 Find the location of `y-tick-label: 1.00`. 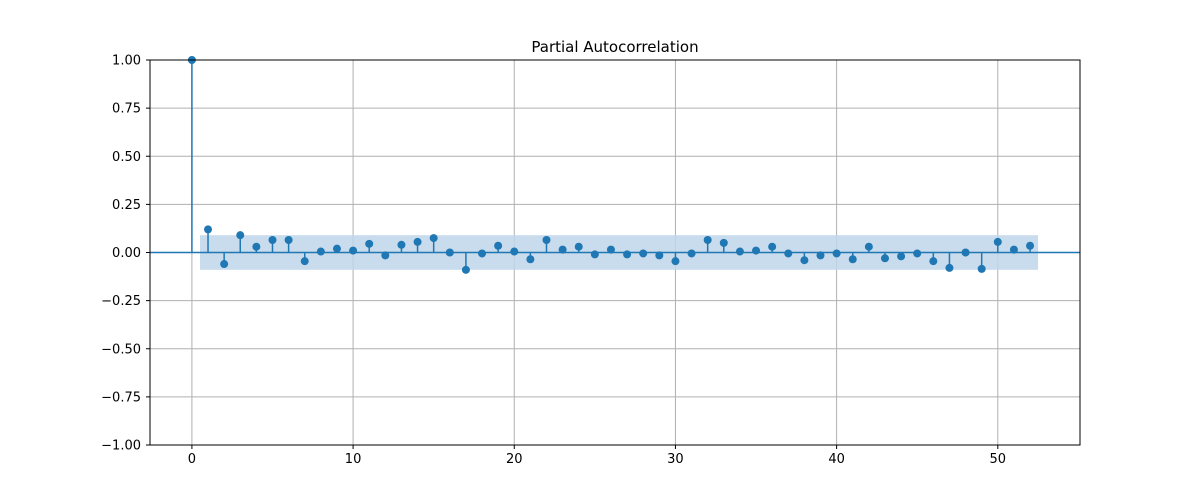

y-tick-label: 1.00 is located at coordinates (126, 61).